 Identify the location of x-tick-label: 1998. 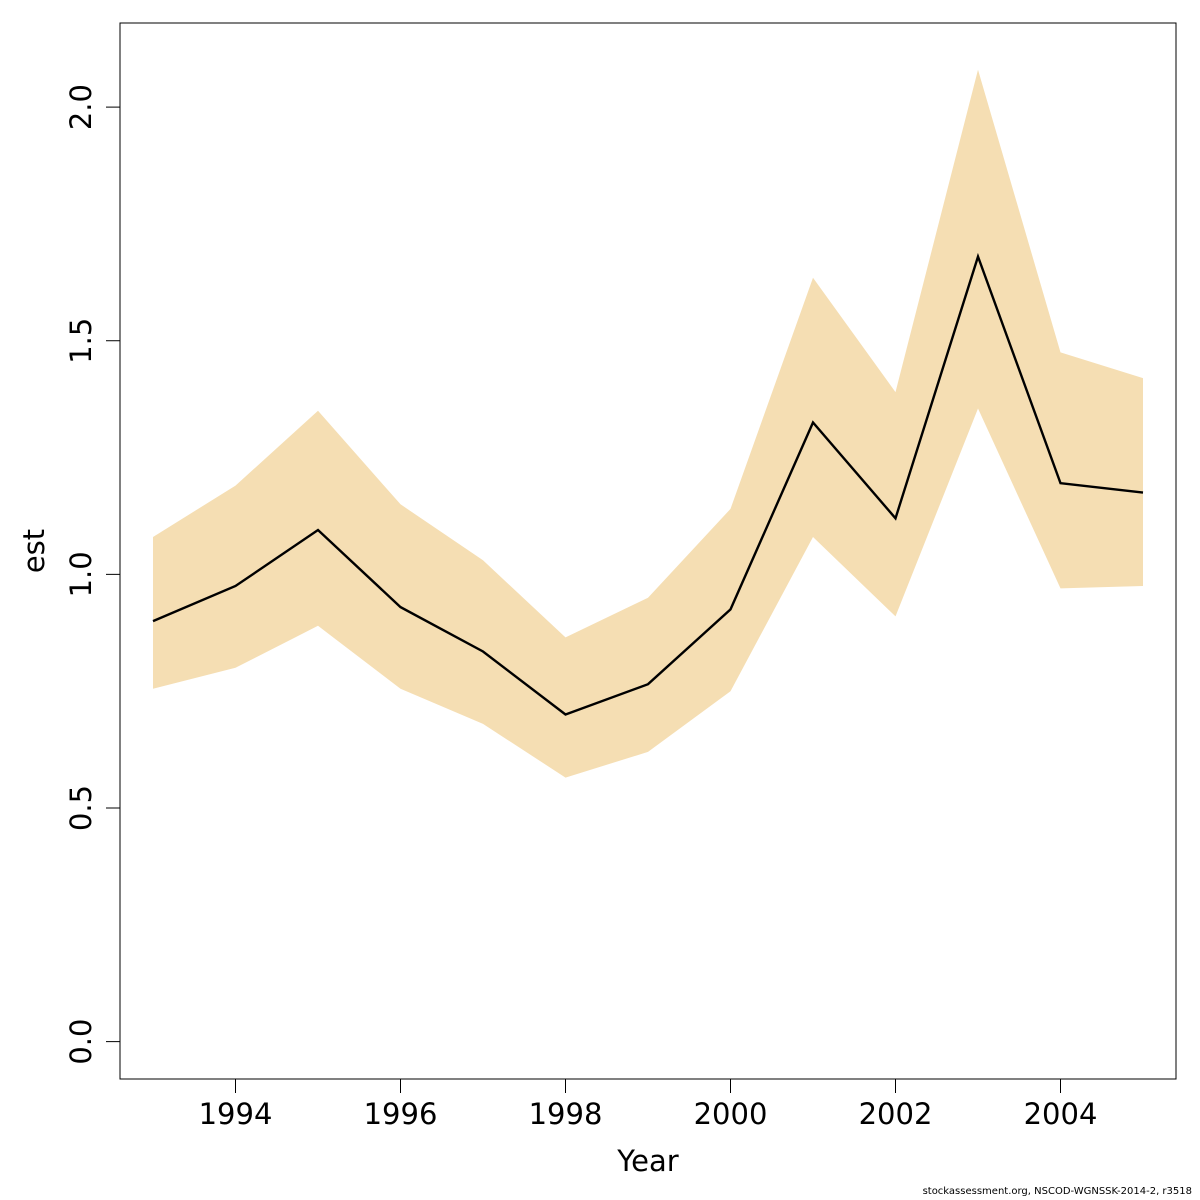
(566, 1114).